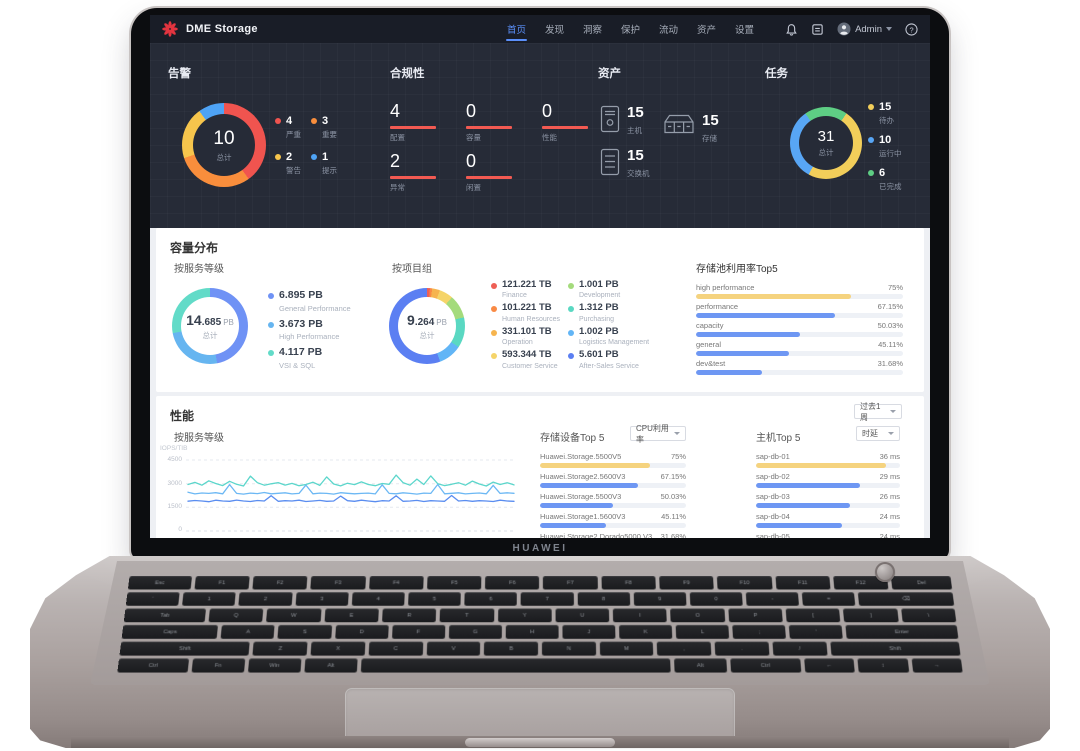  What do you see at coordinates (878, 412) in the screenshot?
I see `time-range-select: 过去1周` at bounding box center [878, 412].